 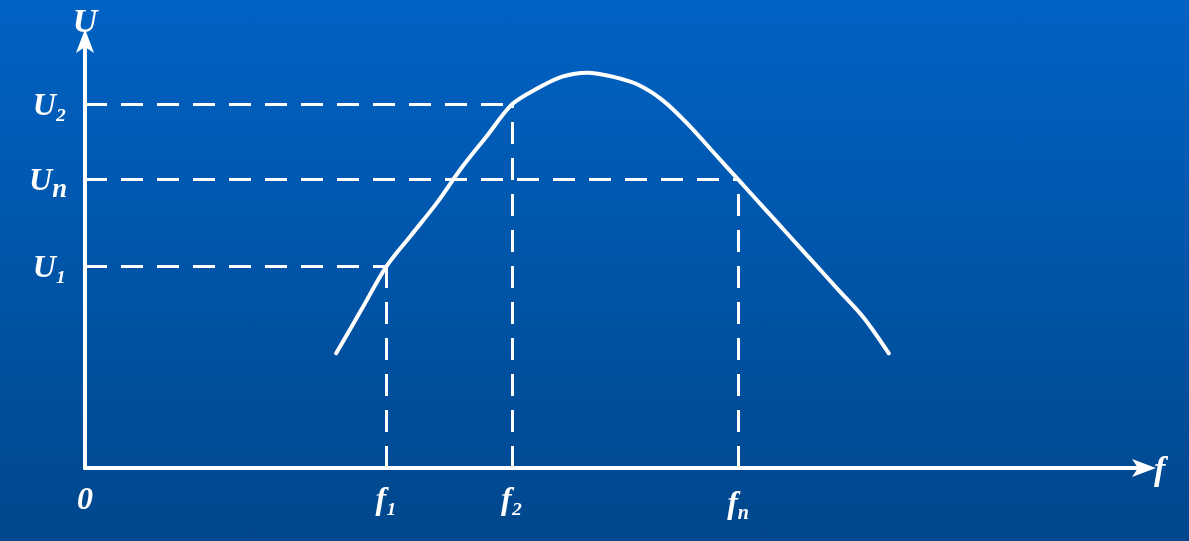 What do you see at coordinates (48, 183) in the screenshot?
I see `ref-line-label: U$_{п}$` at bounding box center [48, 183].